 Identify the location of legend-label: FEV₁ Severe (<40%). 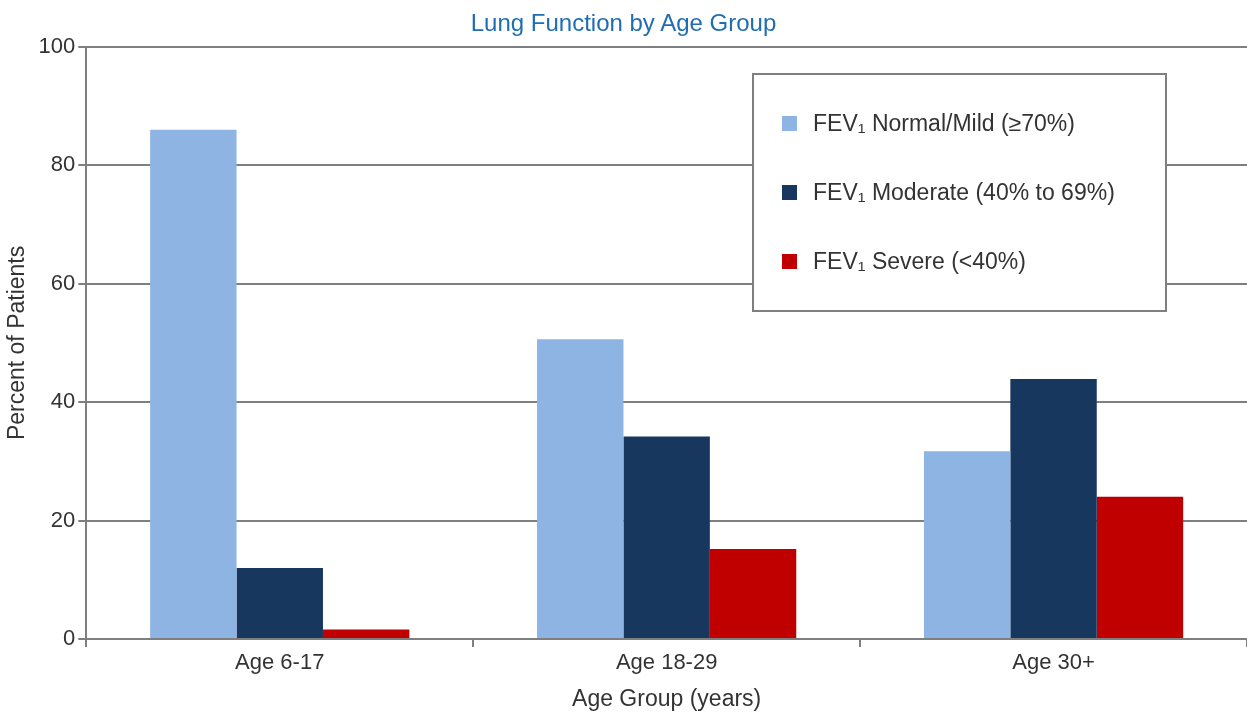
(919, 261).